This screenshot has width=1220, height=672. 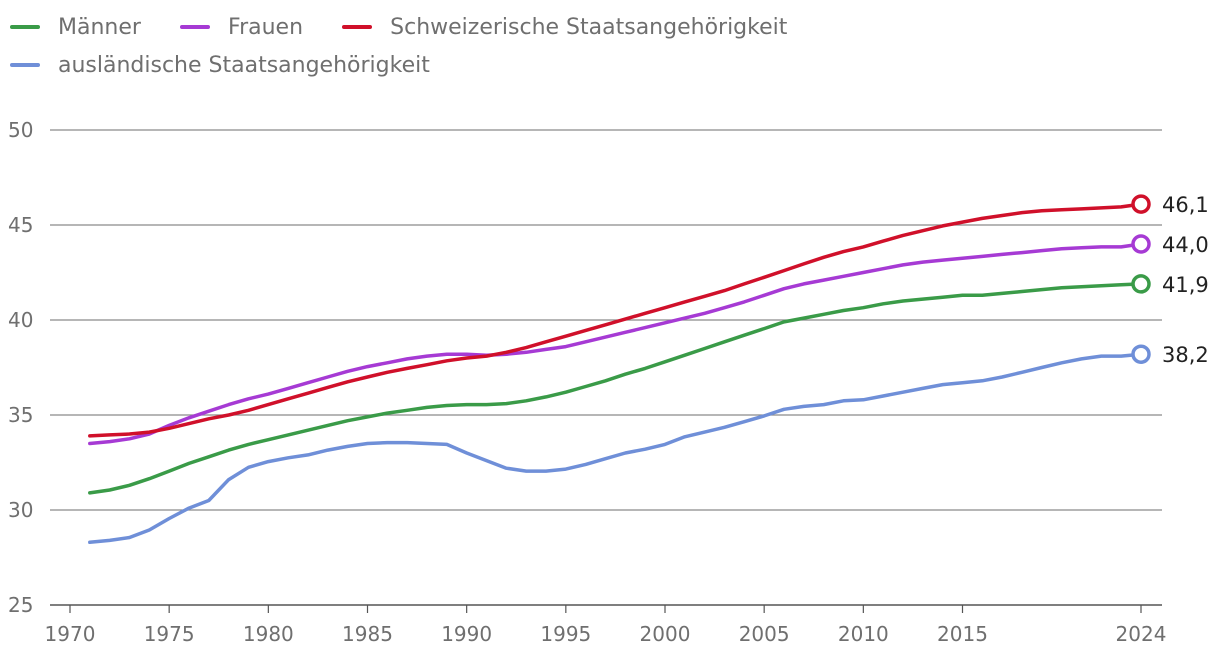 I want to click on x-tick-label-2015: 2015, so click(x=962, y=634).